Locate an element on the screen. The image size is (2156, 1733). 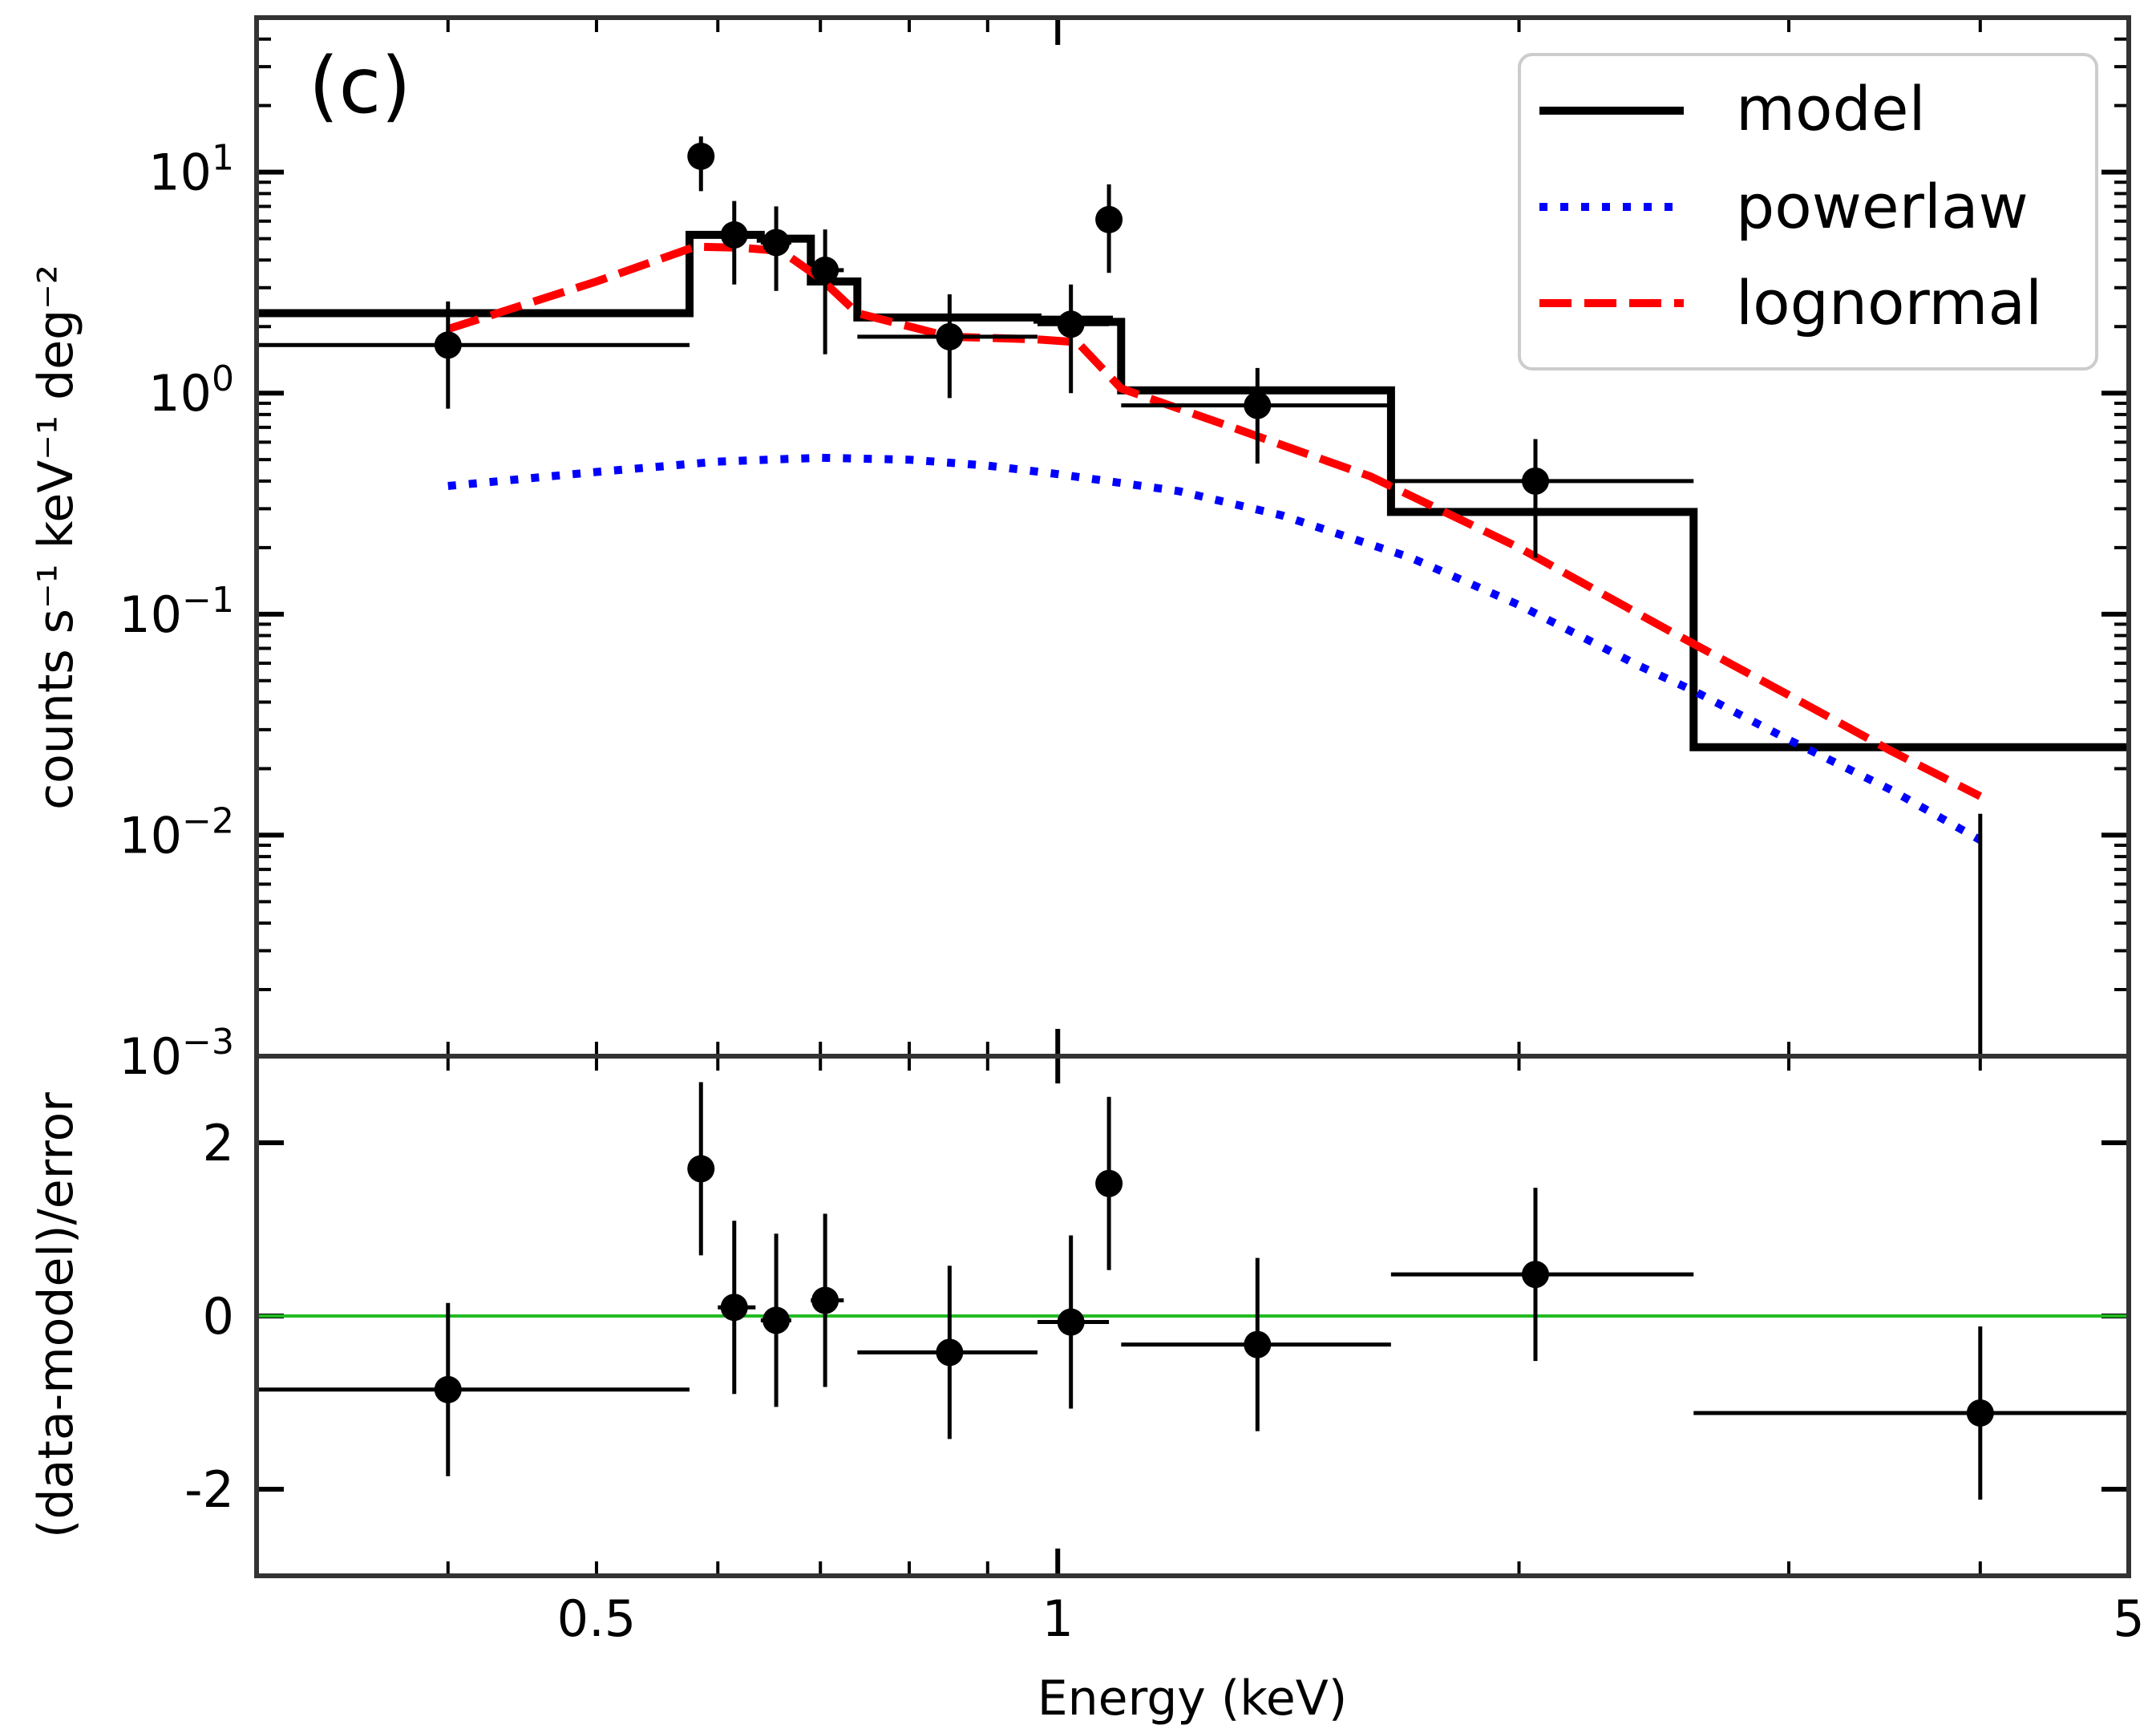
x-tick-label: 1 is located at coordinates (1058, 1618).